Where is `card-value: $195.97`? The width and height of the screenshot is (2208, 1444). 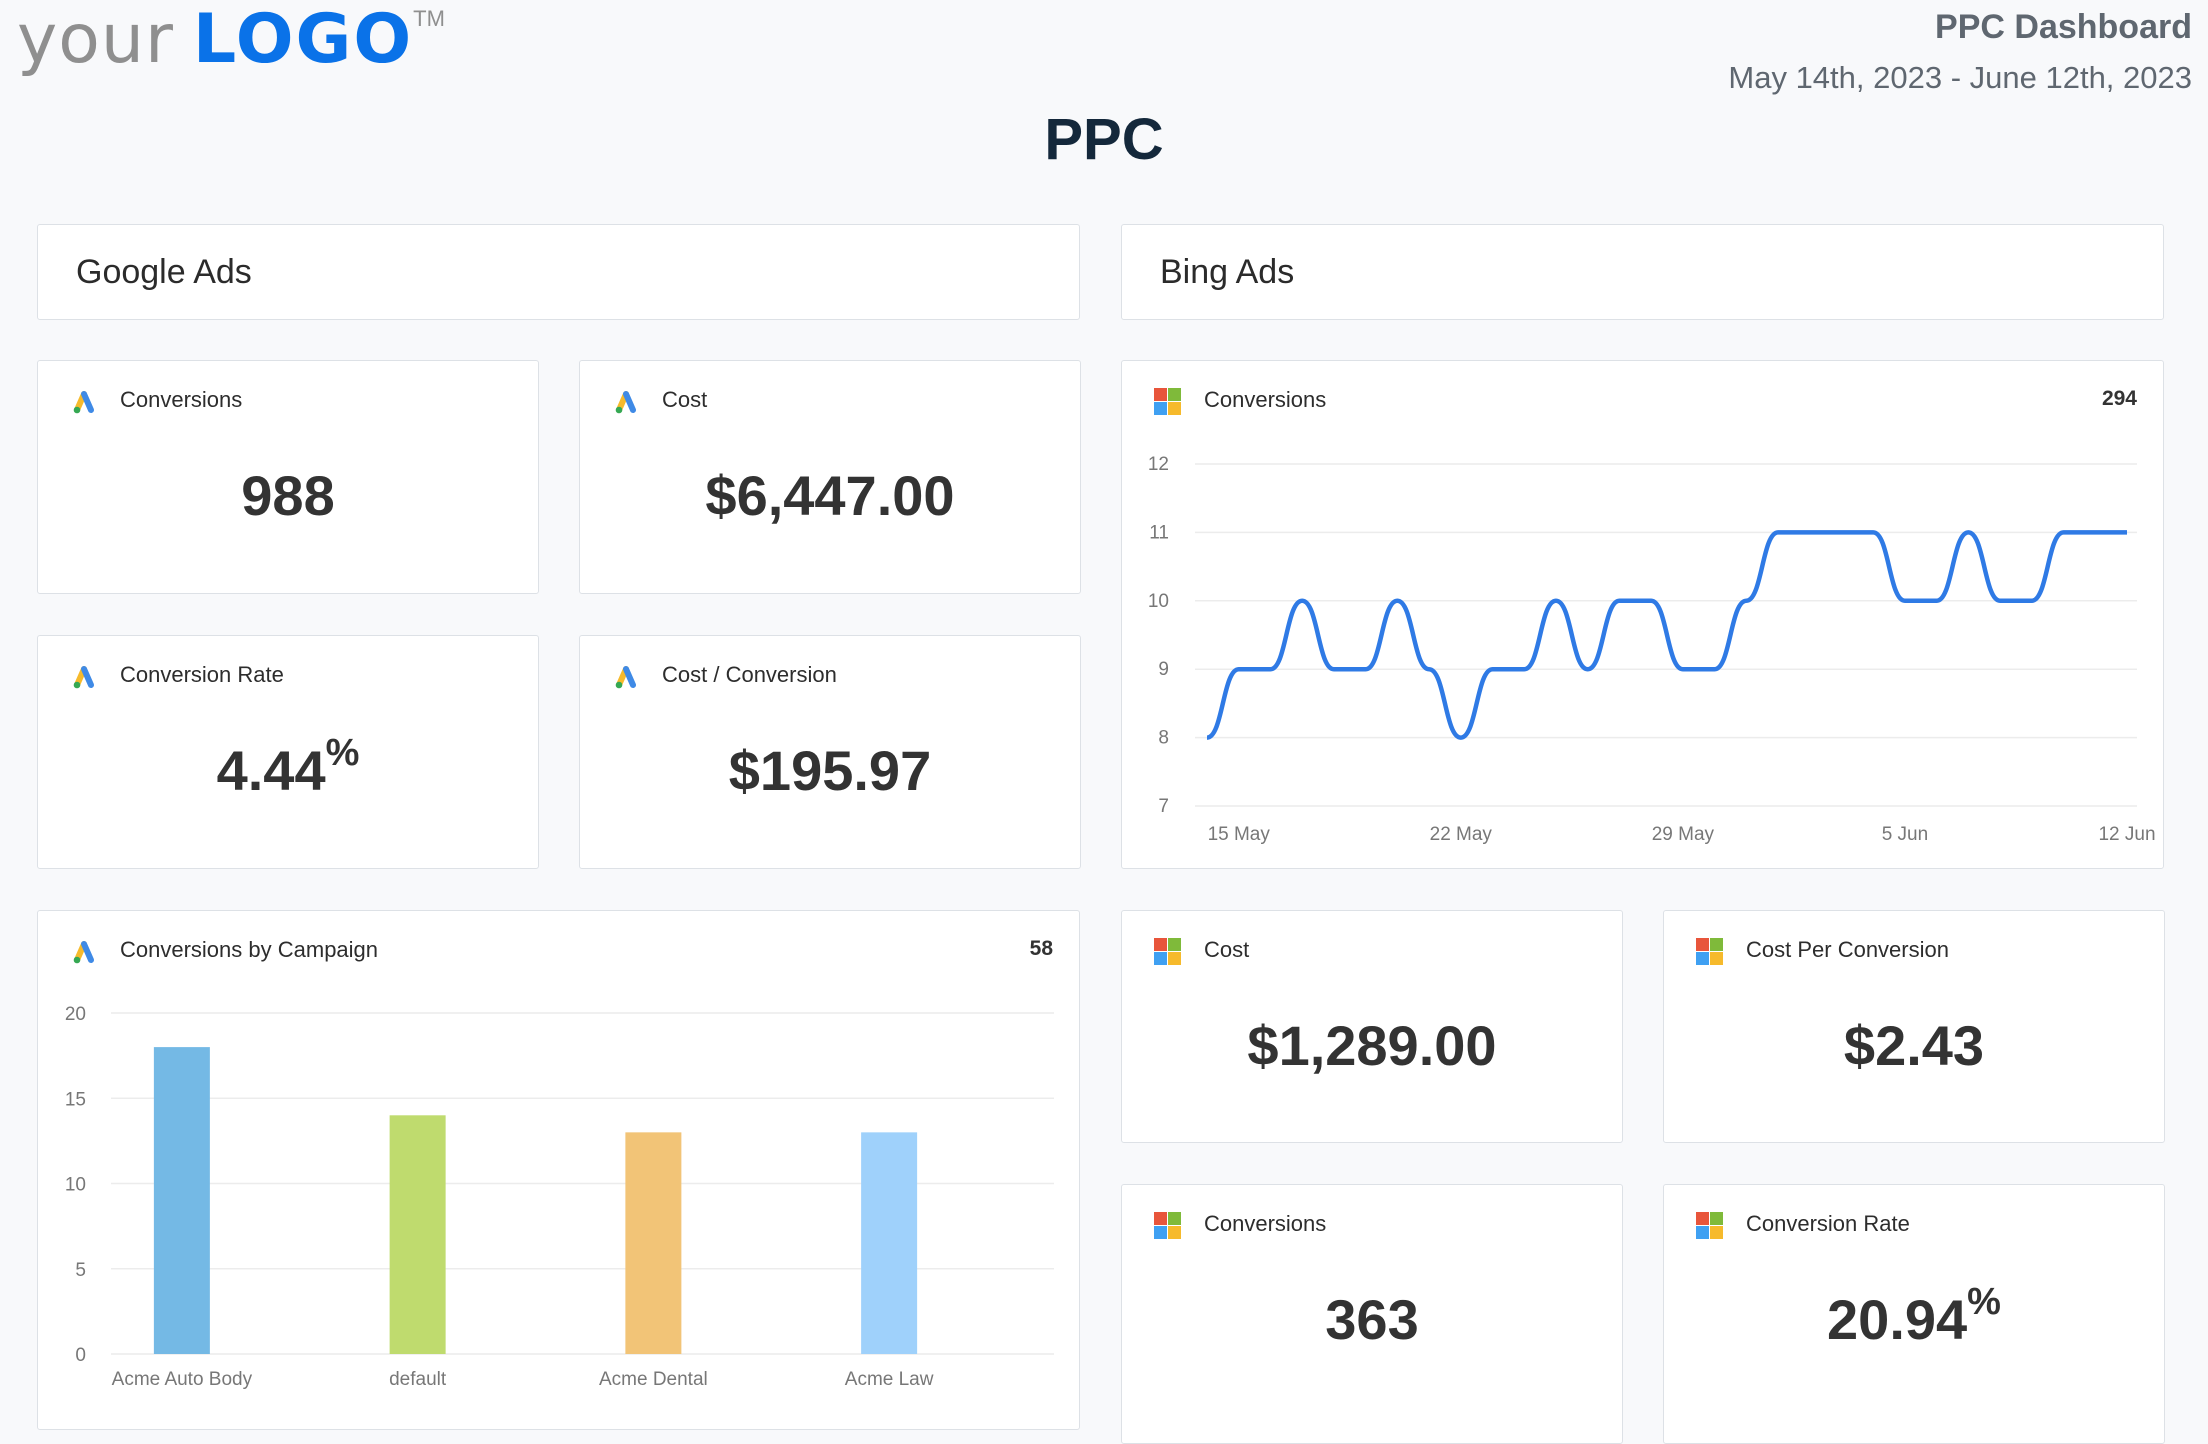 card-value: $195.97 is located at coordinates (830, 770).